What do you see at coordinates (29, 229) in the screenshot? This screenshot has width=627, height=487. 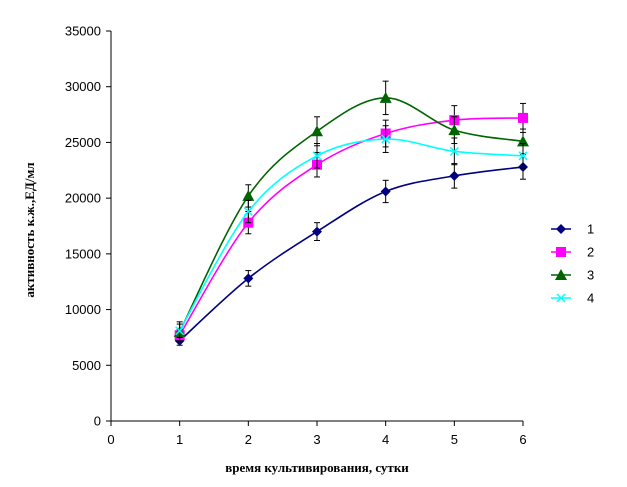 I see `y-axis-title: активность к.ж.,ЕД/мл` at bounding box center [29, 229].